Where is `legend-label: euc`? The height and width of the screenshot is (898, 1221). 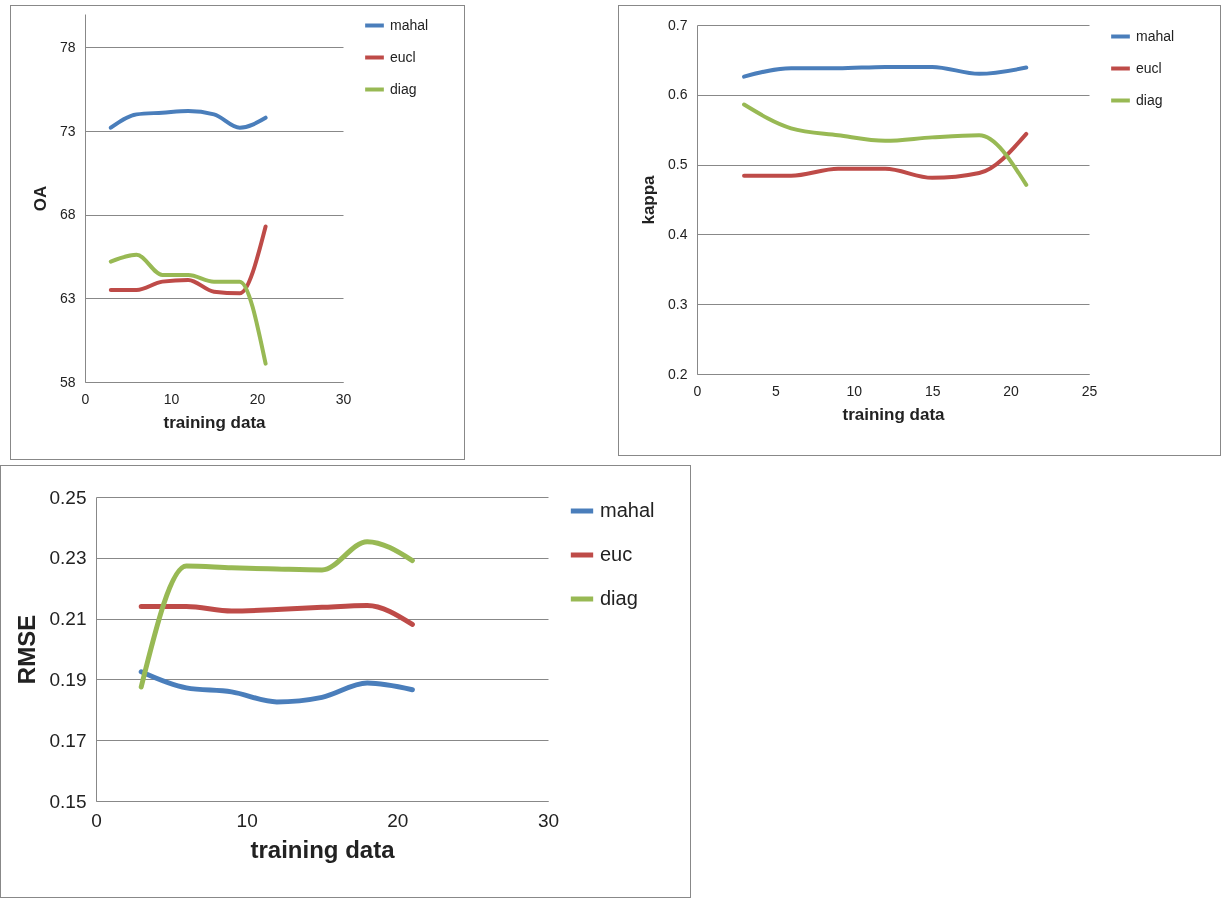 legend-label: euc is located at coordinates (616, 554).